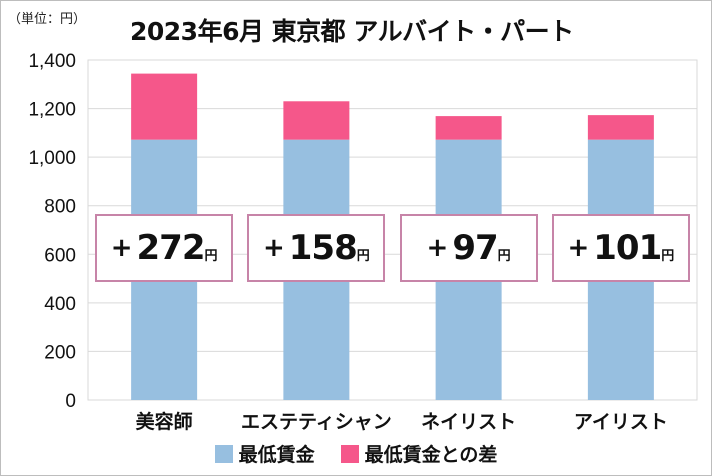  What do you see at coordinates (223, 453) in the screenshot?
I see `legend-swatch-min-wage` at bounding box center [223, 453].